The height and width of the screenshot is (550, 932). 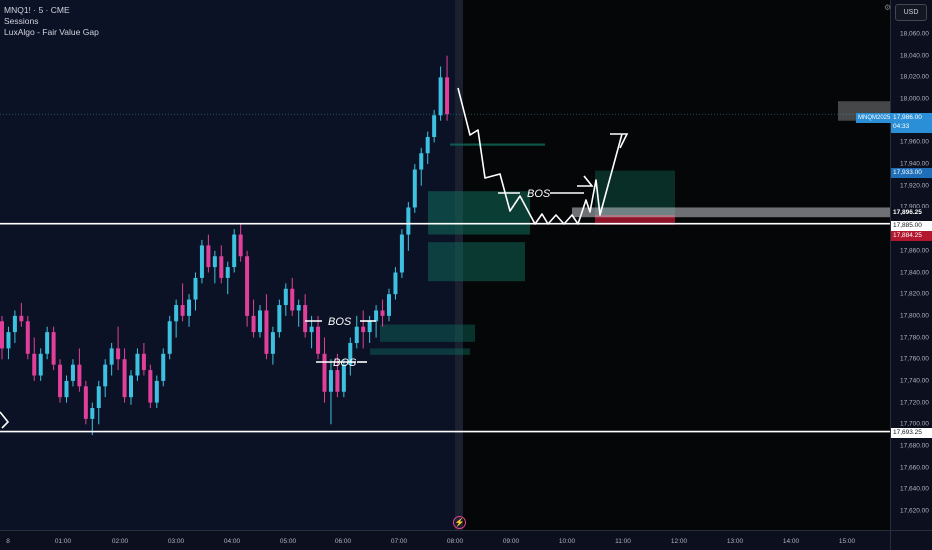 I want to click on price-tick-label: 17,940.00, so click(x=914, y=164).